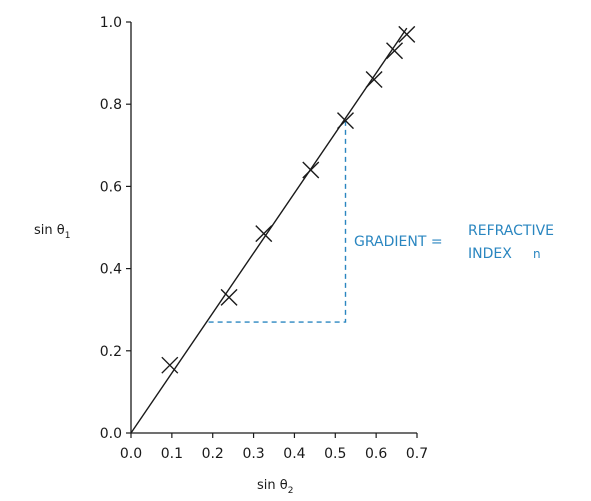 This screenshot has width=591, height=501. Describe the element at coordinates (213, 454) in the screenshot. I see `x-tick-label-2: 0.2` at that location.